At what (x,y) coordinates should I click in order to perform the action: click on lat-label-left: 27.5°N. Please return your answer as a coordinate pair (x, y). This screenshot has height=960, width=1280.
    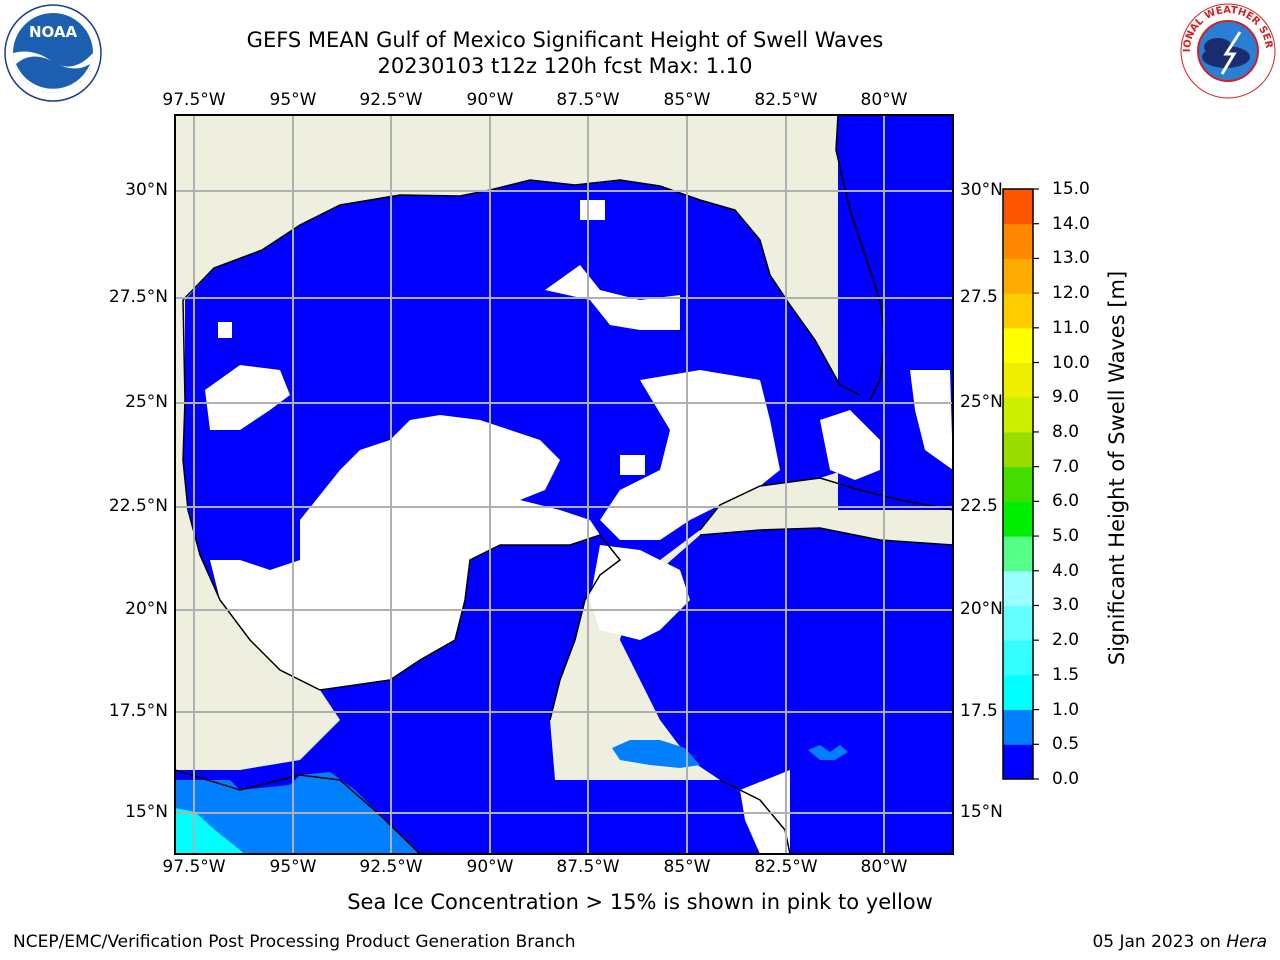
    Looking at the image, I should click on (138, 297).